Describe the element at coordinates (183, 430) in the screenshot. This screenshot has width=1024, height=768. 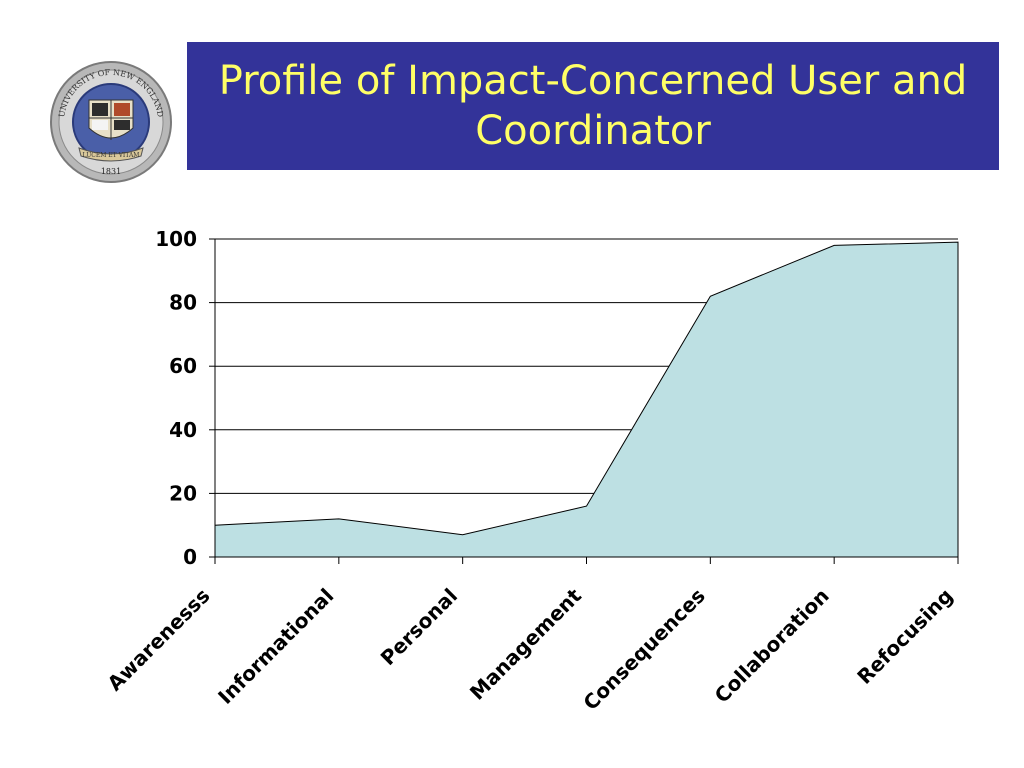
I see `y-tick-label: 40` at that location.